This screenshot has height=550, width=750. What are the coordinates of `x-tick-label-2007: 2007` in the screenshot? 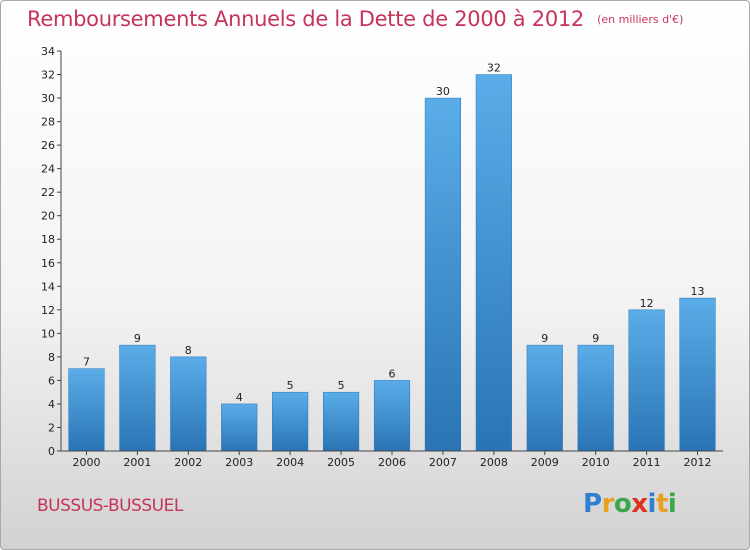 It's located at (443, 462).